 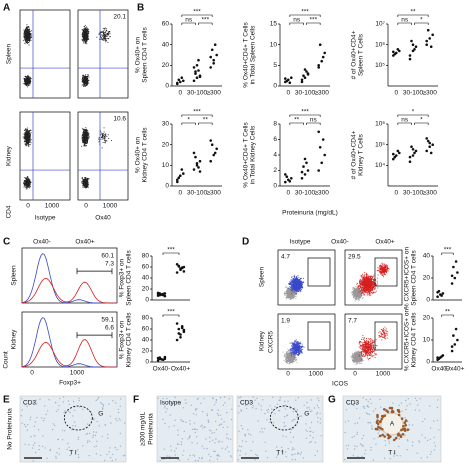 I want to click on panel-label: E, so click(x=6, y=400).